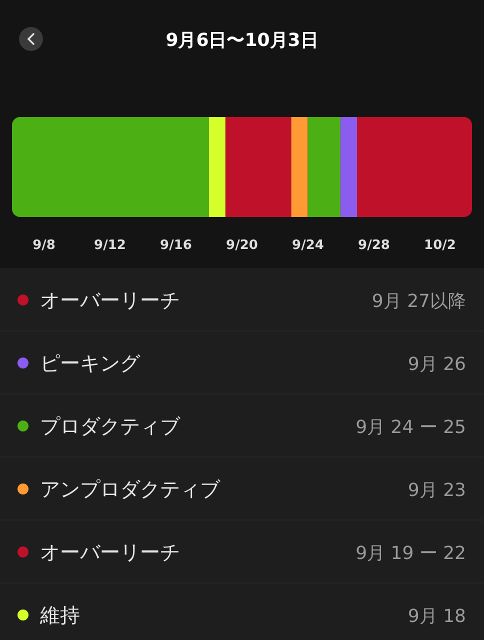 This screenshot has width=484, height=640. Describe the element at coordinates (130, 489) in the screenshot. I see `legend-label: アンプロダクティブ` at that location.